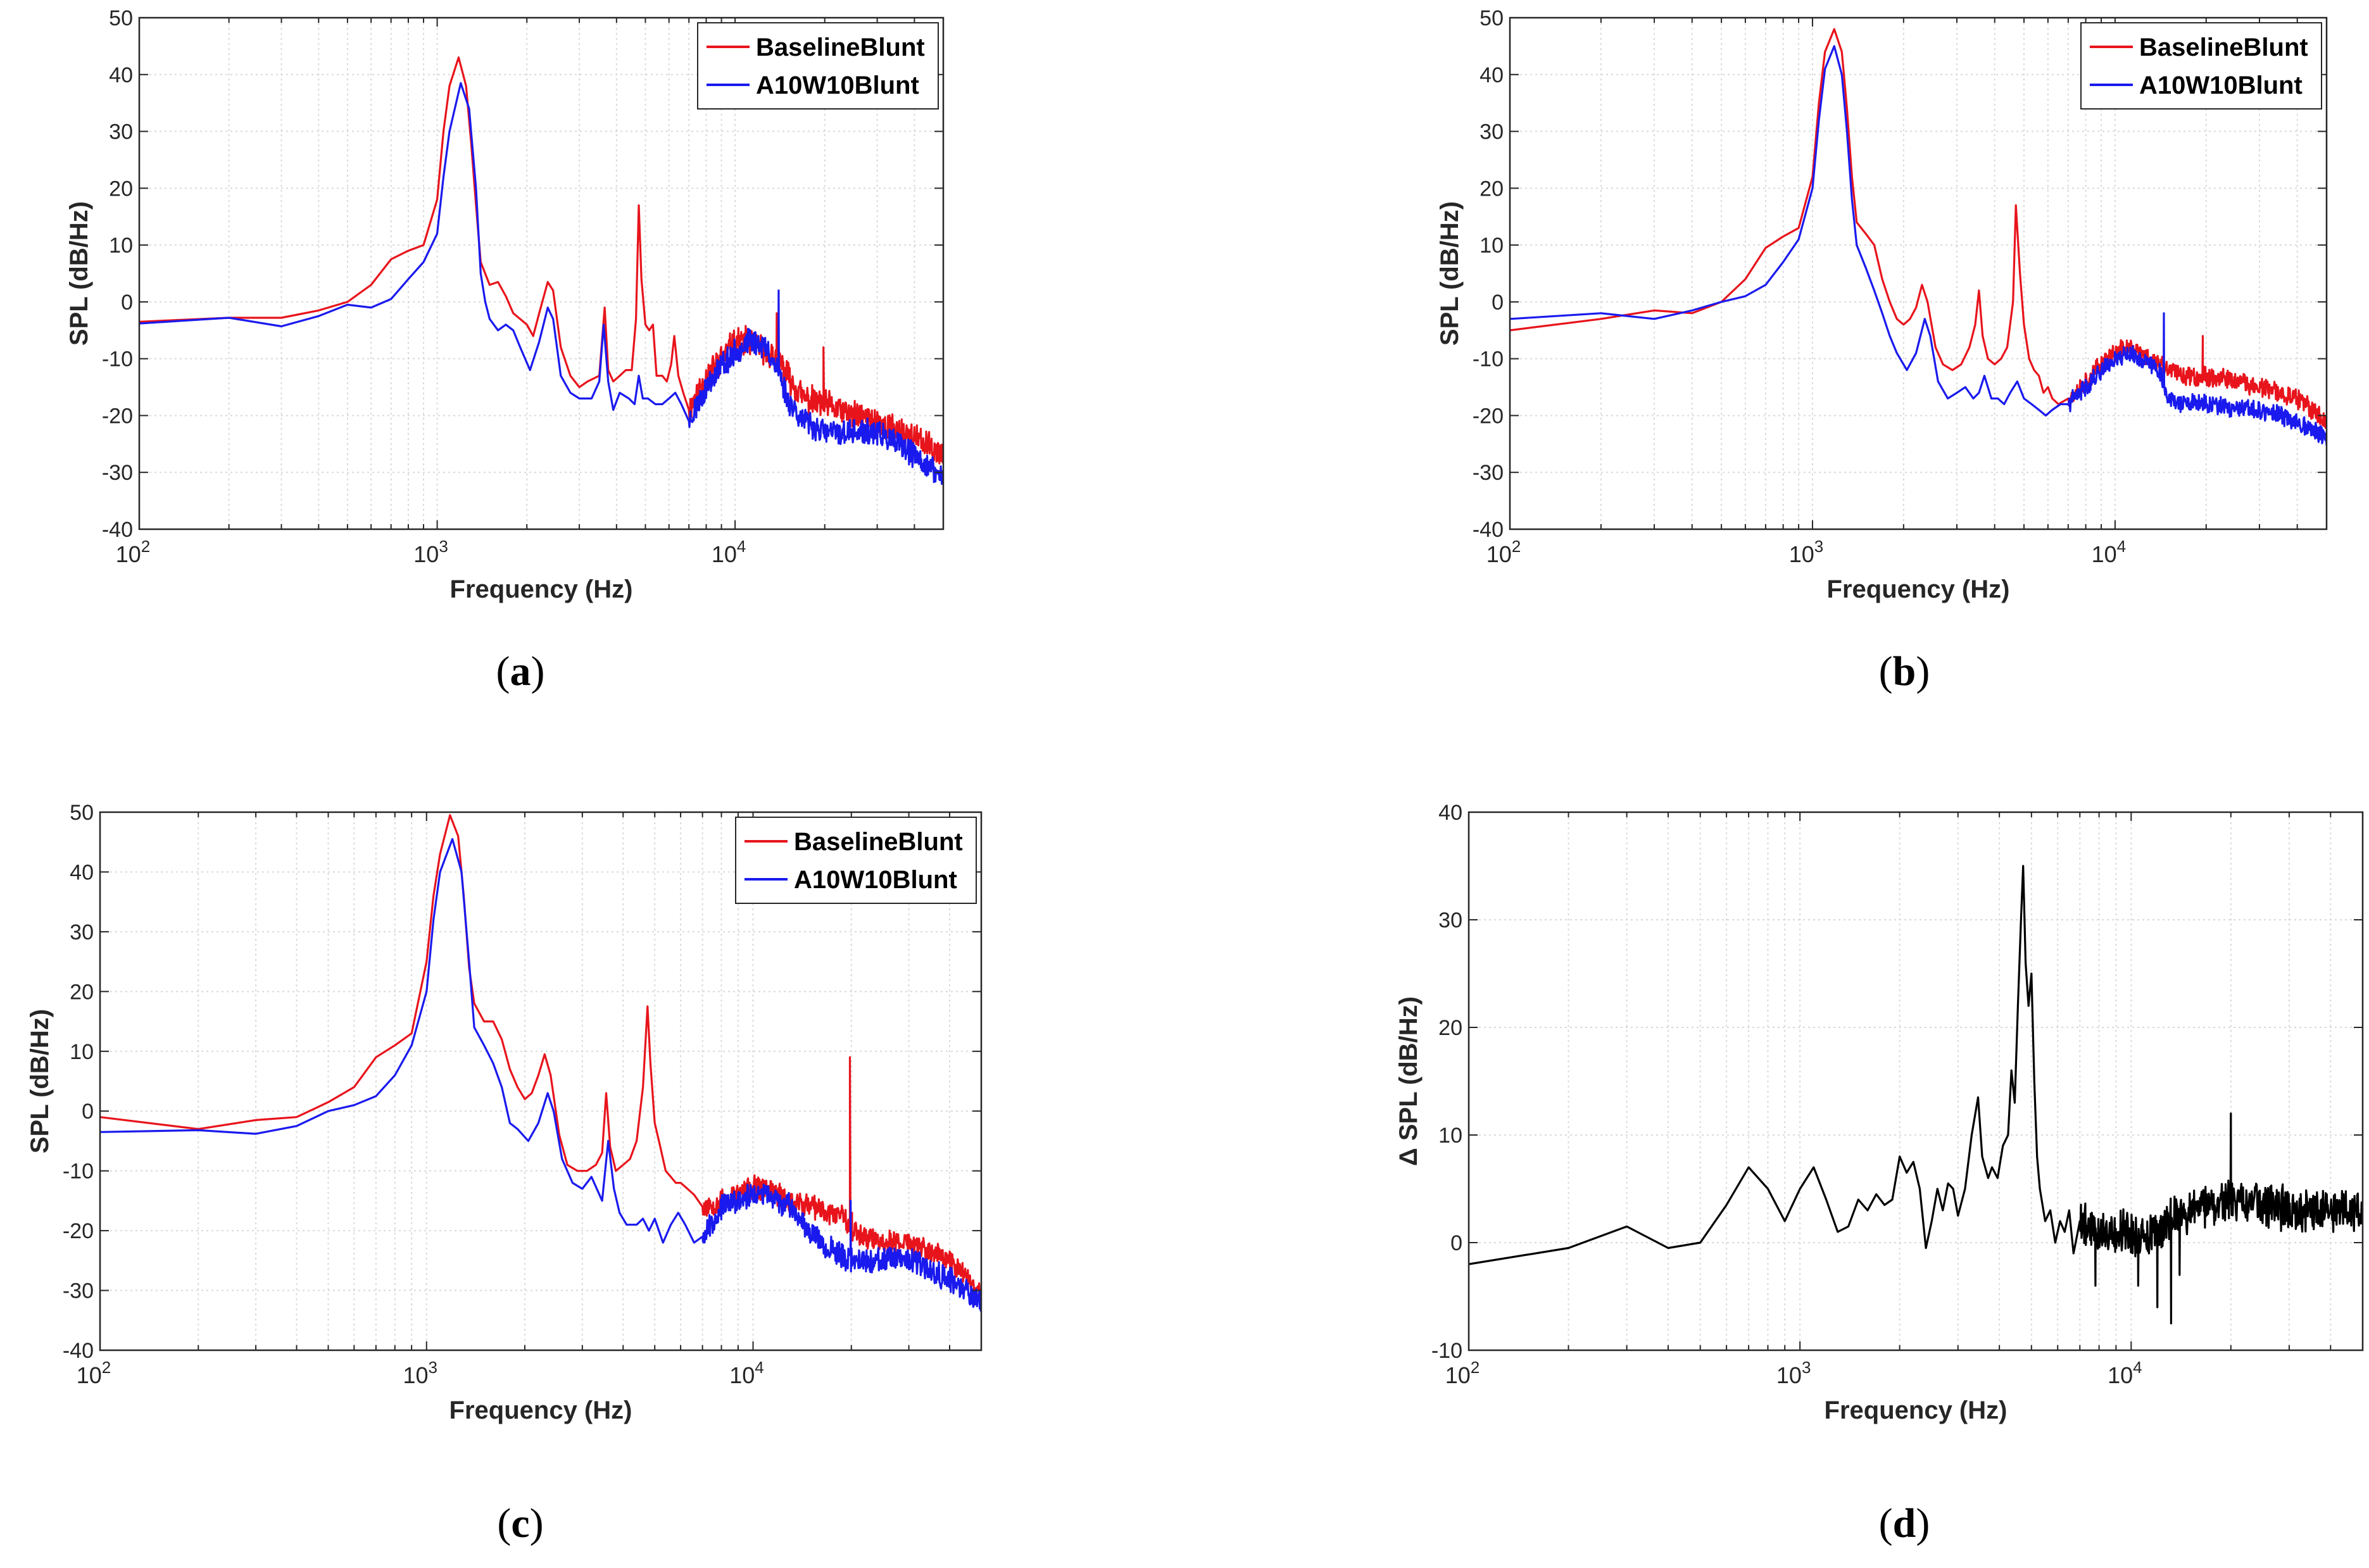  What do you see at coordinates (1409, 1081) in the screenshot?
I see `y-axis-label: Δ SPL (dB/Hz)` at bounding box center [1409, 1081].